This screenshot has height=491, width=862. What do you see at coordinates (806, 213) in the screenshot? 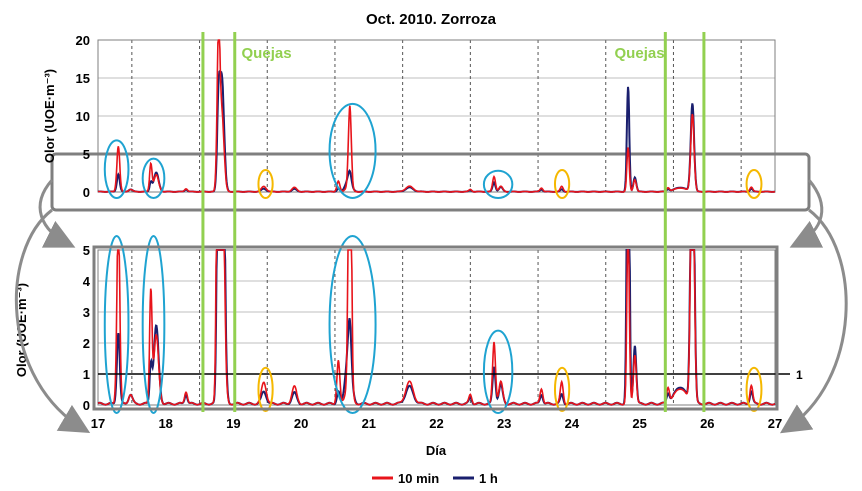
I see `zoom-arrow-right-top` at bounding box center [806, 213].